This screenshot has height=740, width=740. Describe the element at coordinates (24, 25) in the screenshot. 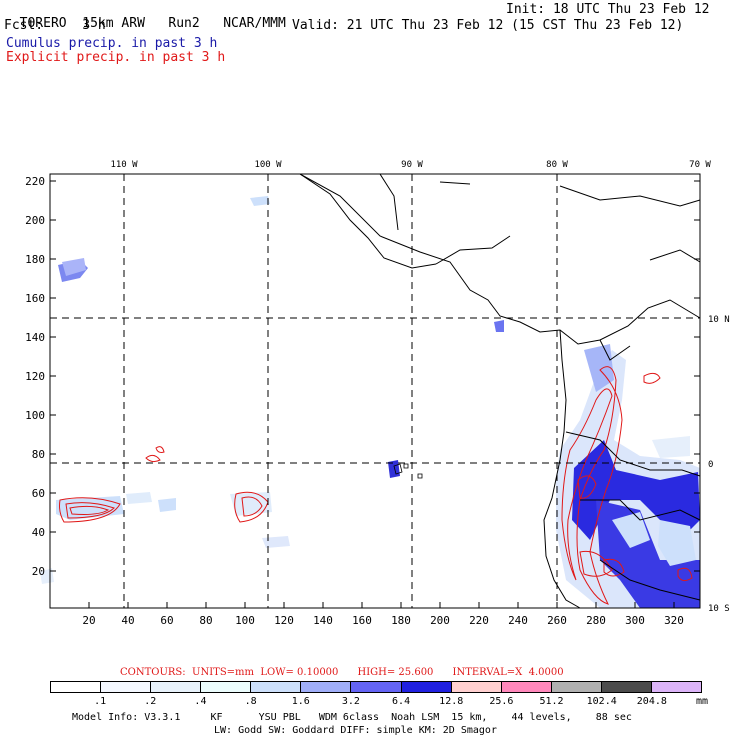

I see `fcst-label: Fcst:` at that location.